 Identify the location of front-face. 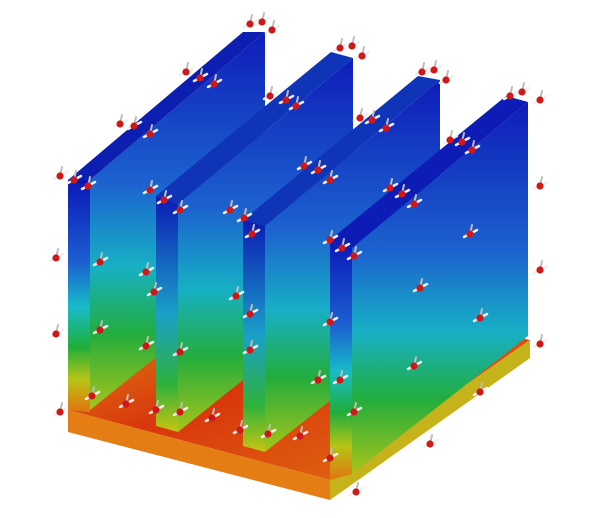
(79, 296).